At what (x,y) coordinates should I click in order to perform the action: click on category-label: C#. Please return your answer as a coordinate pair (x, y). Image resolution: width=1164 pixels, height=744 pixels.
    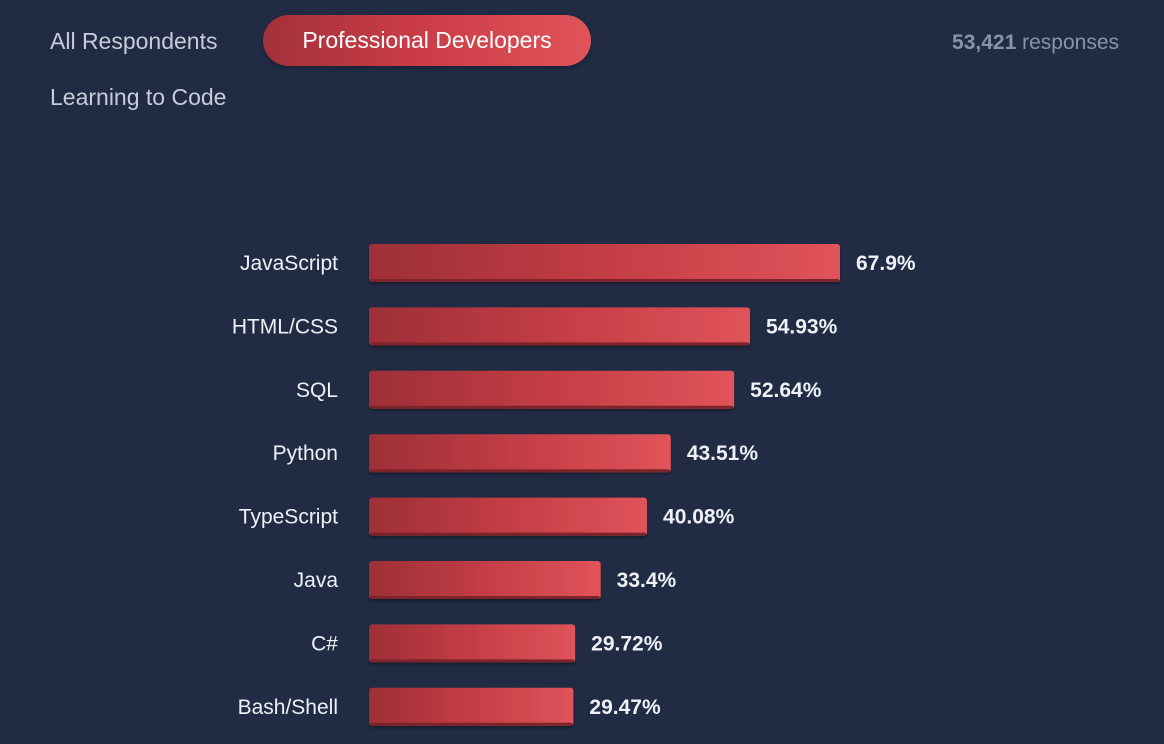
    Looking at the image, I should click on (324, 643).